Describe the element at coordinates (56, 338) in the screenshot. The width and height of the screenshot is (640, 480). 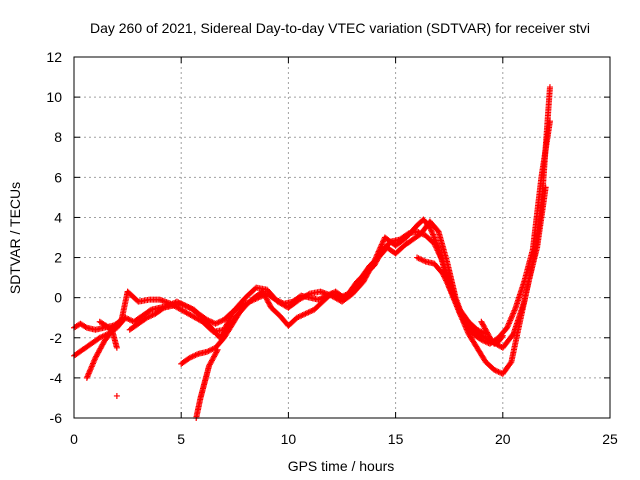
I see `y-tick-label: -2` at that location.